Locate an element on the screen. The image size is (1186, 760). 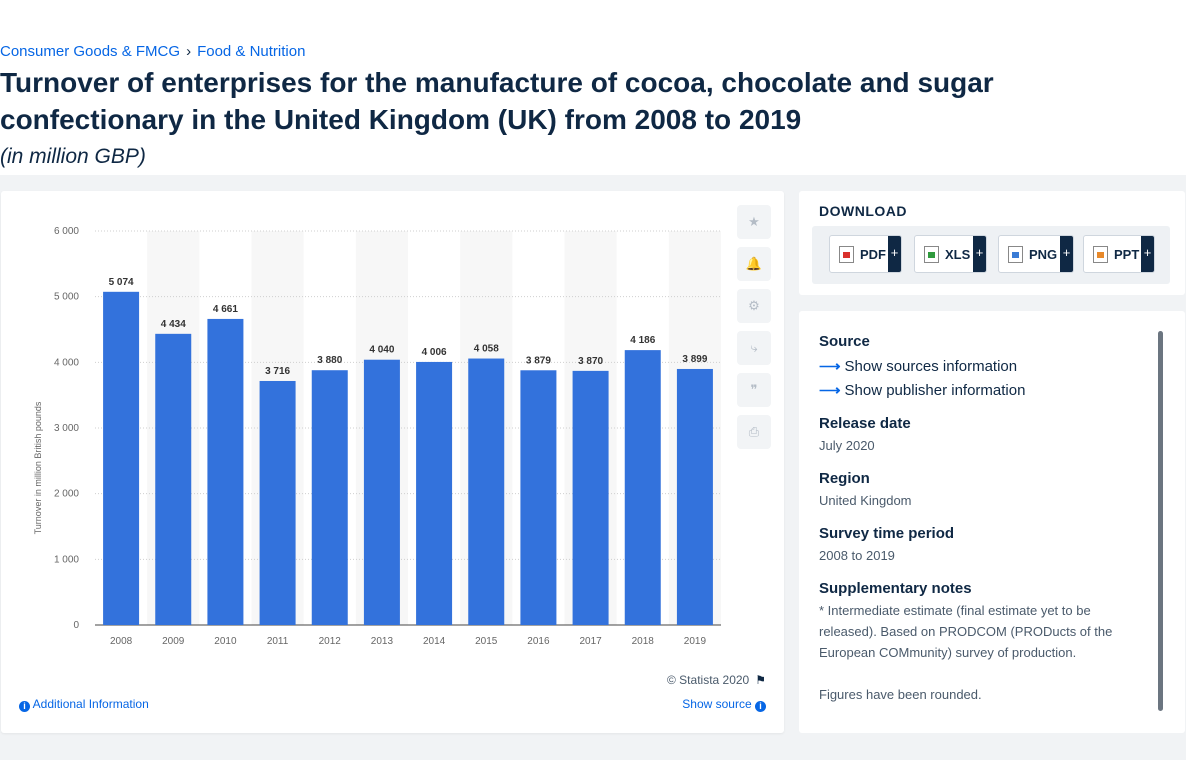
data-label: 4 434 is located at coordinates (173, 324).